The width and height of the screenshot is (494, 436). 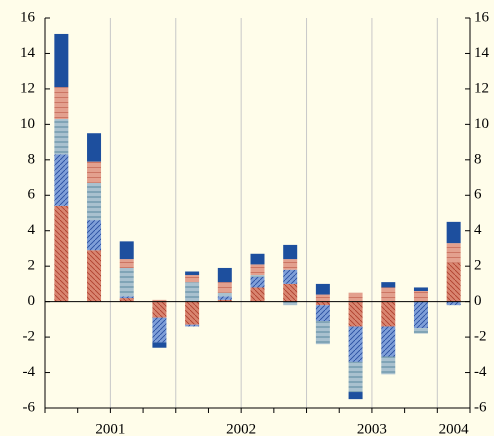 What do you see at coordinates (32, 301) in the screenshot?
I see `y-tick-label: 0` at bounding box center [32, 301].